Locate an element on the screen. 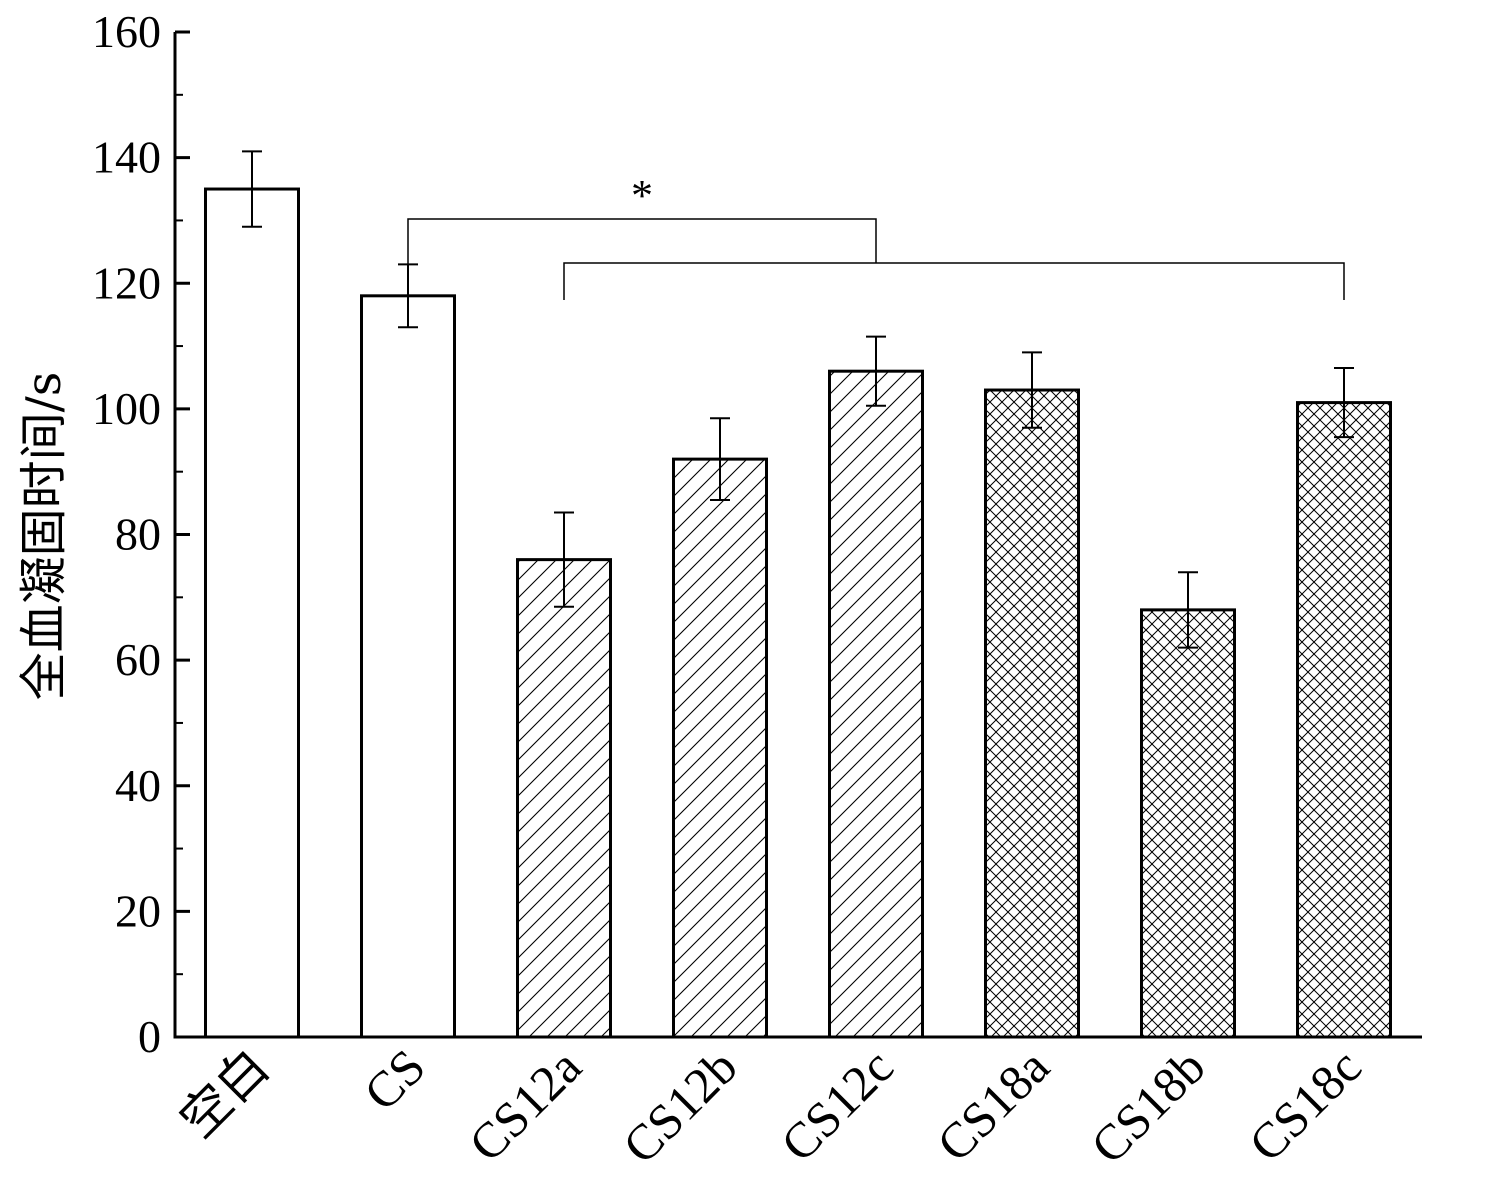 This screenshot has height=1182, width=1487. y-tick-label-120: 120 is located at coordinates (126, 282).